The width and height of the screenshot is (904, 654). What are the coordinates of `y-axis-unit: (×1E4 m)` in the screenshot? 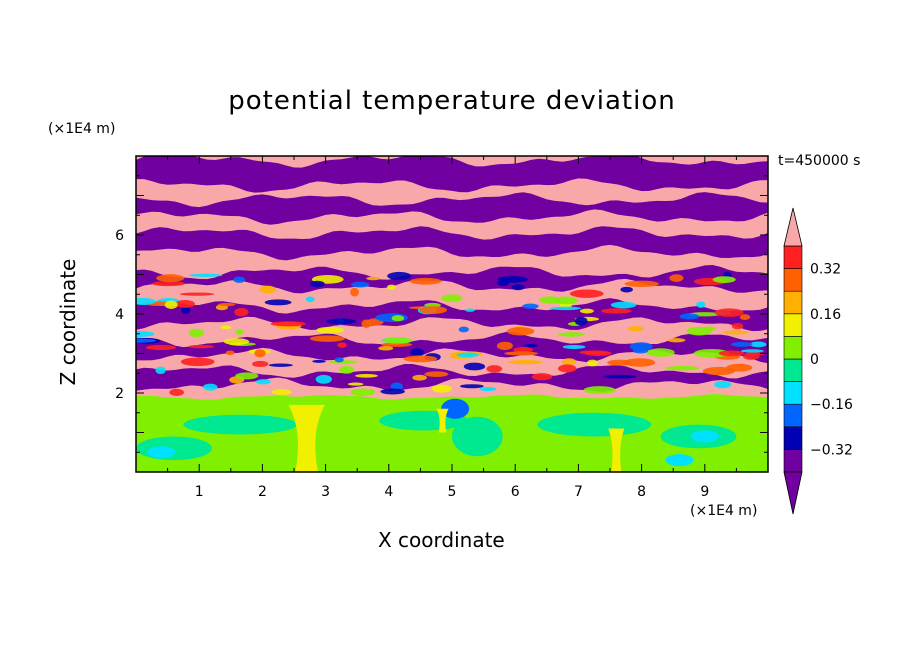 It's located at (82, 129).